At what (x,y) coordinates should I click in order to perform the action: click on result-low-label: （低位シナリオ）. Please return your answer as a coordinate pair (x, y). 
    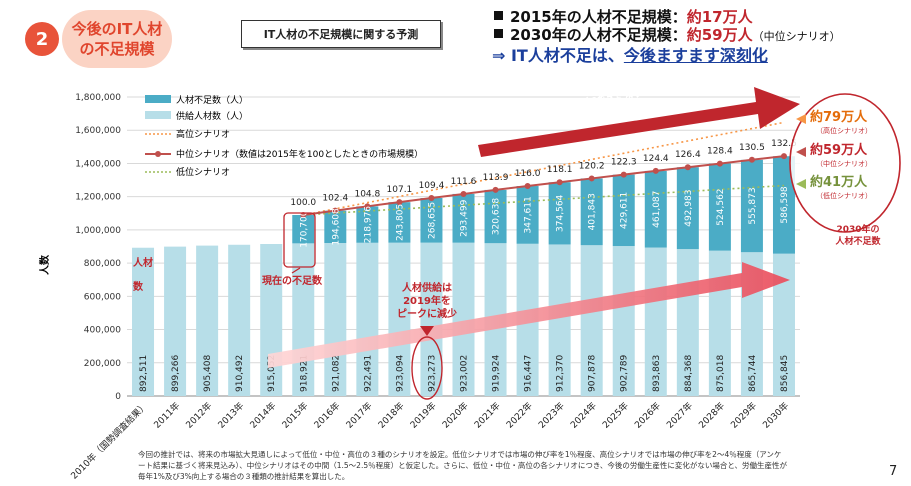
    Looking at the image, I should click on (844, 195).